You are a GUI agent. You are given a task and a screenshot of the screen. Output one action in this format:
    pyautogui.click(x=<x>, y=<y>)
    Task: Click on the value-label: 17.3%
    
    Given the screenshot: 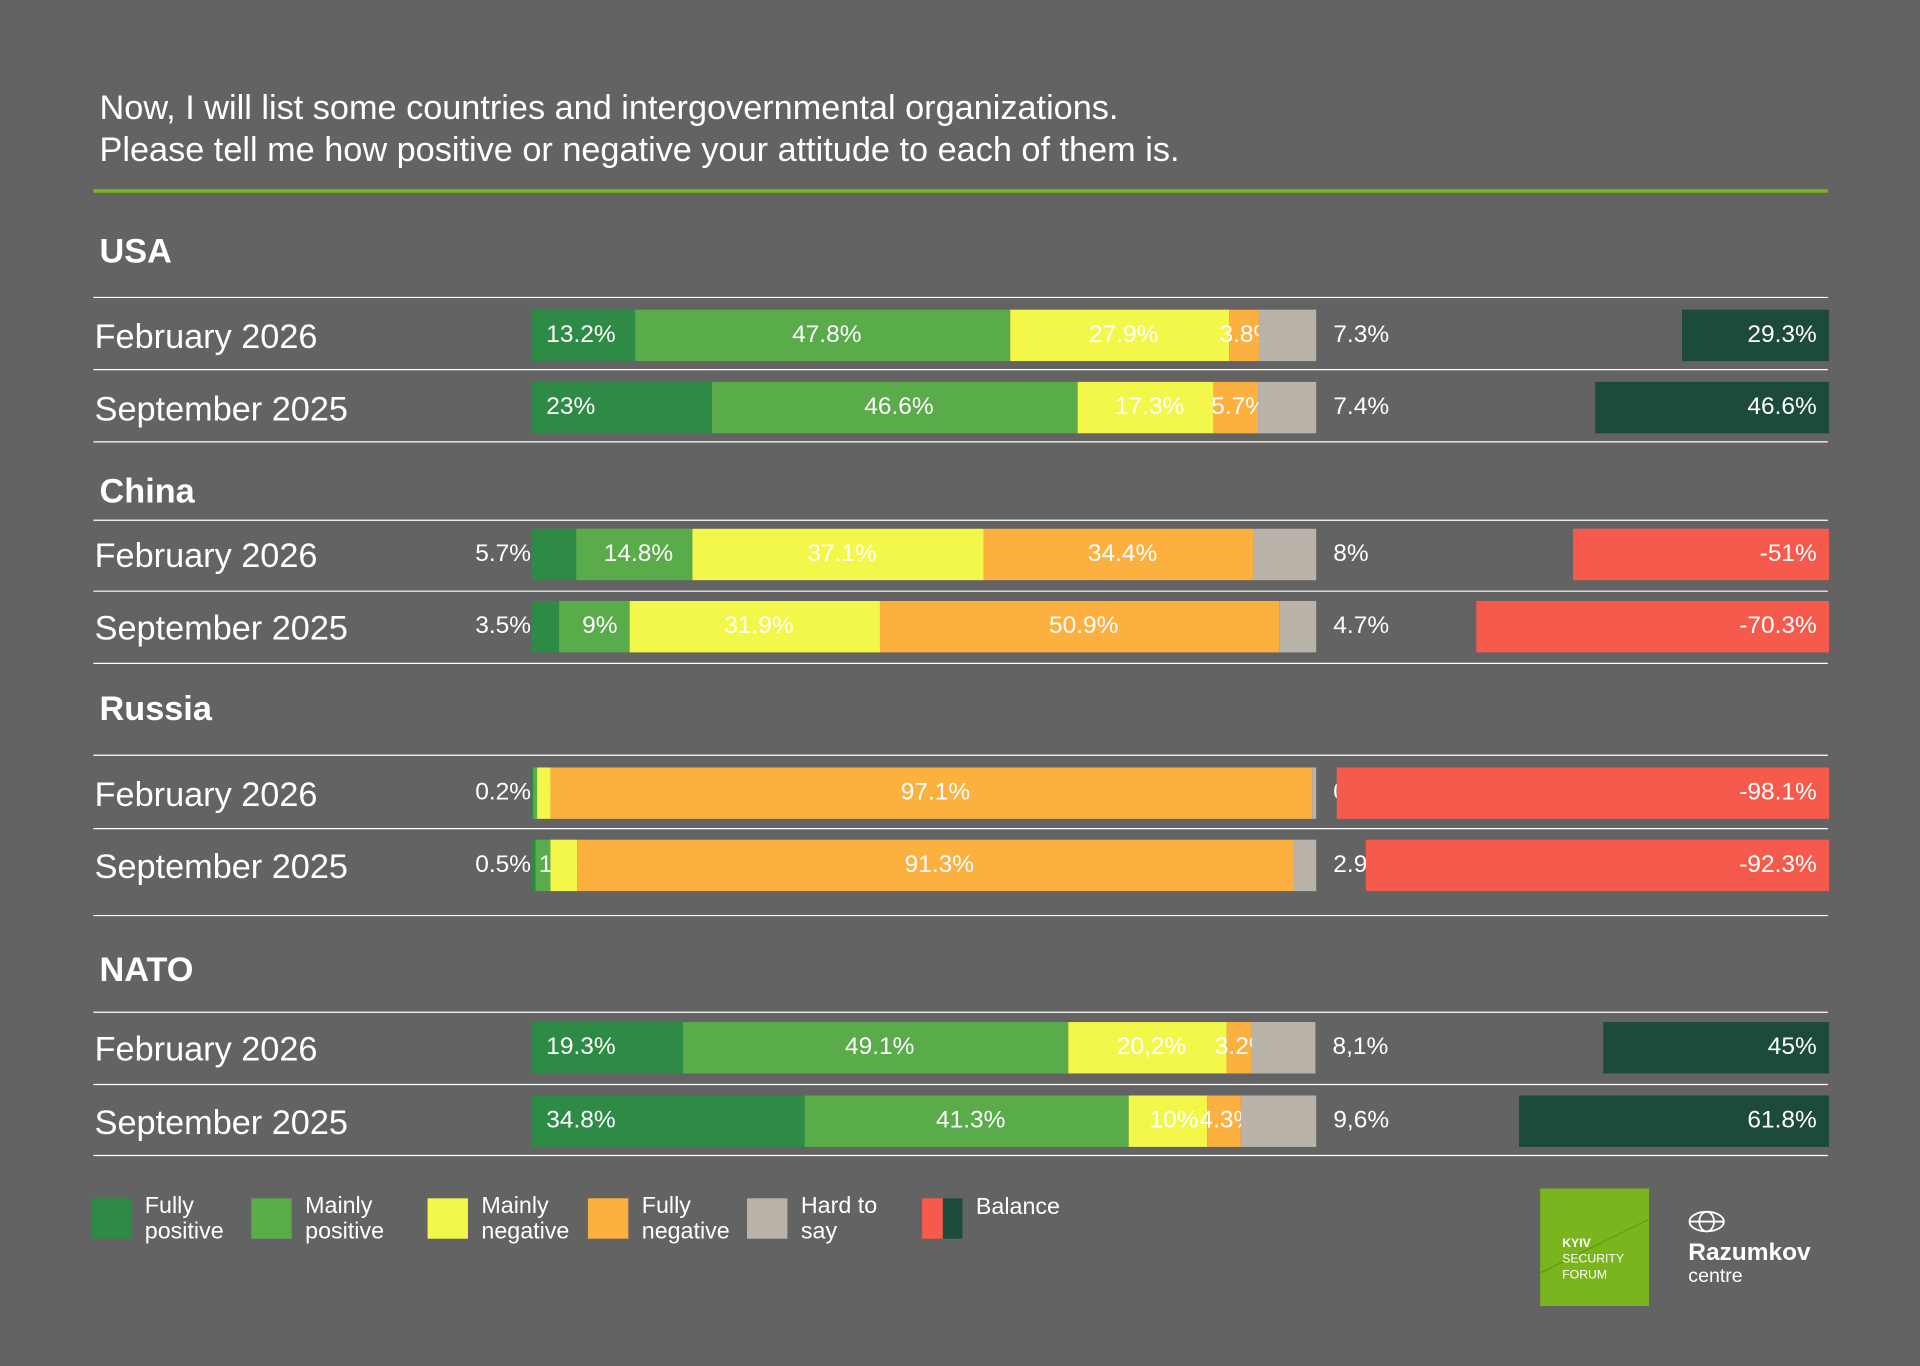 What is the action you would take?
    pyautogui.click(x=1149, y=406)
    